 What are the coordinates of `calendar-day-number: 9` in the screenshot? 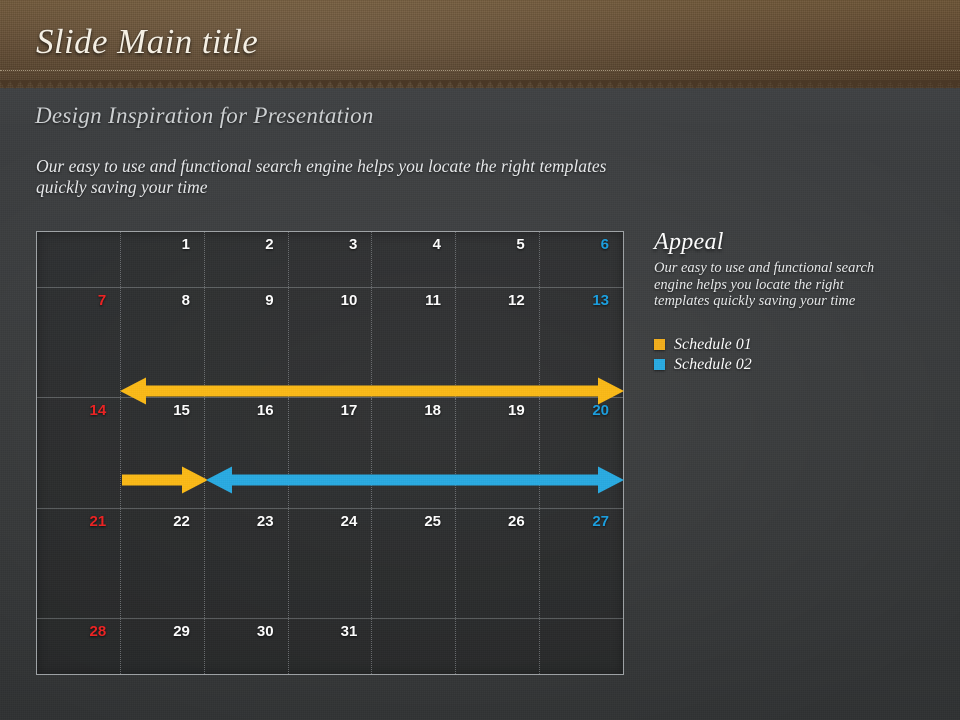 It's located at (269, 300).